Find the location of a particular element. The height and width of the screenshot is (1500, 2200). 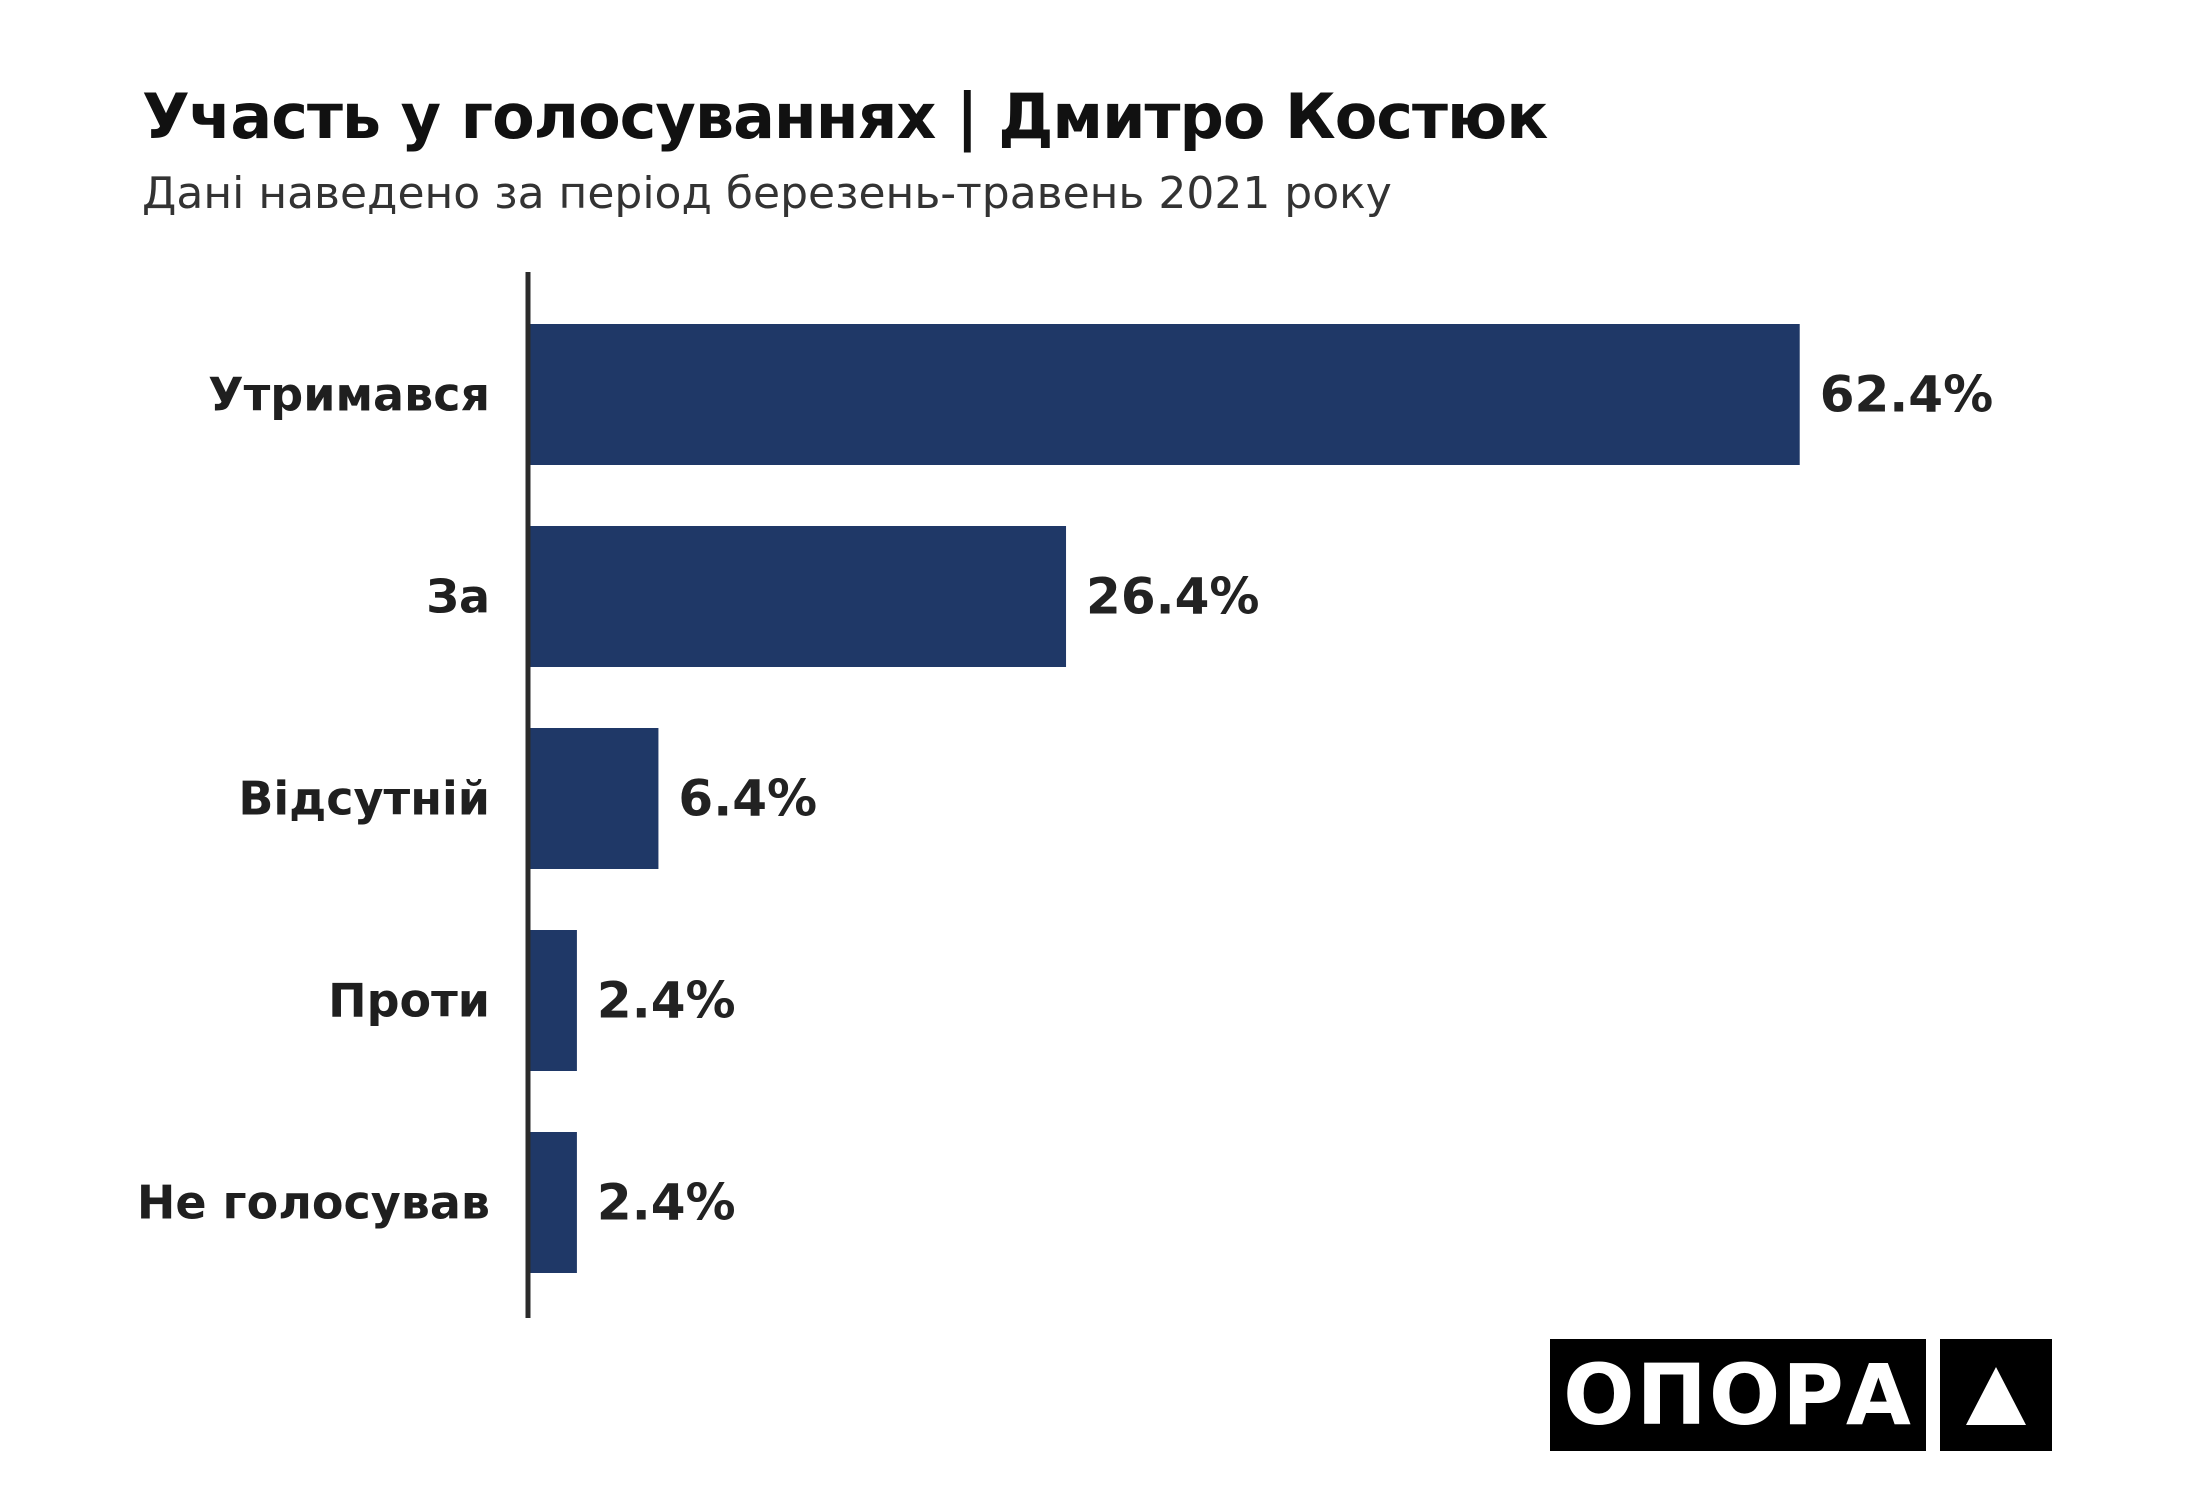

opora-logo: ОПОРА is located at coordinates (1801, 1395).